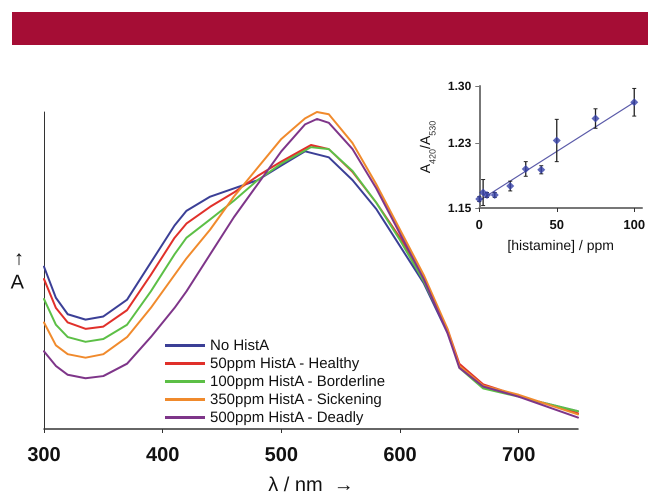  I want to click on x-tick-label: 50, so click(557, 224).